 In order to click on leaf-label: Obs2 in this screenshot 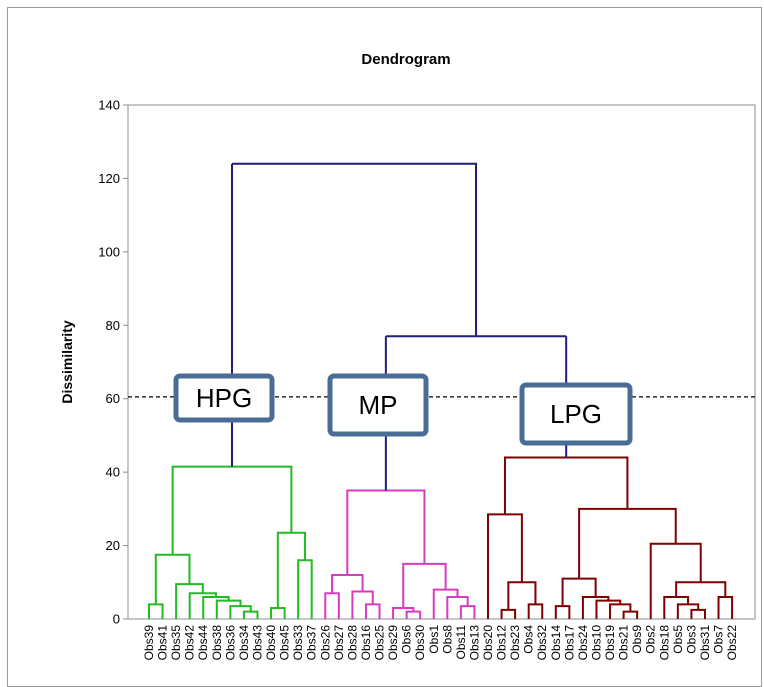, I will do `click(651, 639)`.